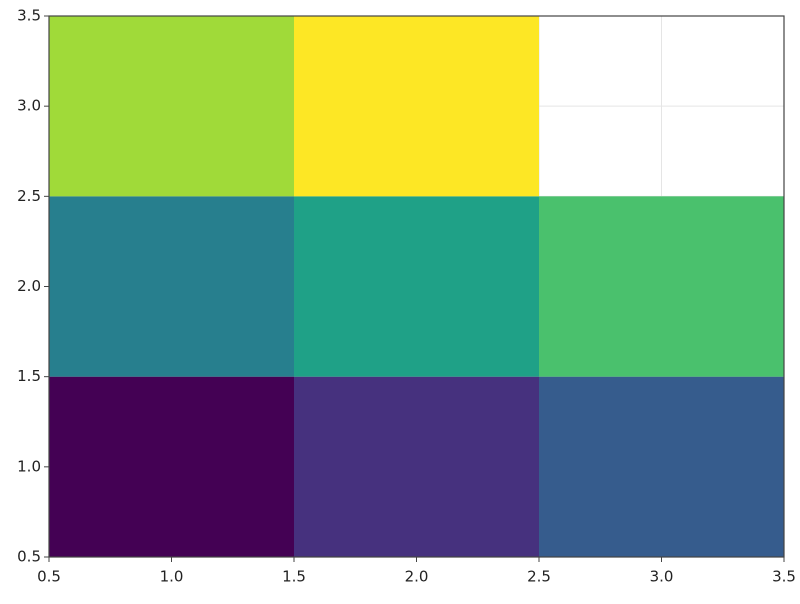 The height and width of the screenshot is (604, 800). What do you see at coordinates (29, 286) in the screenshot?
I see `y-tick-label: 2.0` at bounding box center [29, 286].